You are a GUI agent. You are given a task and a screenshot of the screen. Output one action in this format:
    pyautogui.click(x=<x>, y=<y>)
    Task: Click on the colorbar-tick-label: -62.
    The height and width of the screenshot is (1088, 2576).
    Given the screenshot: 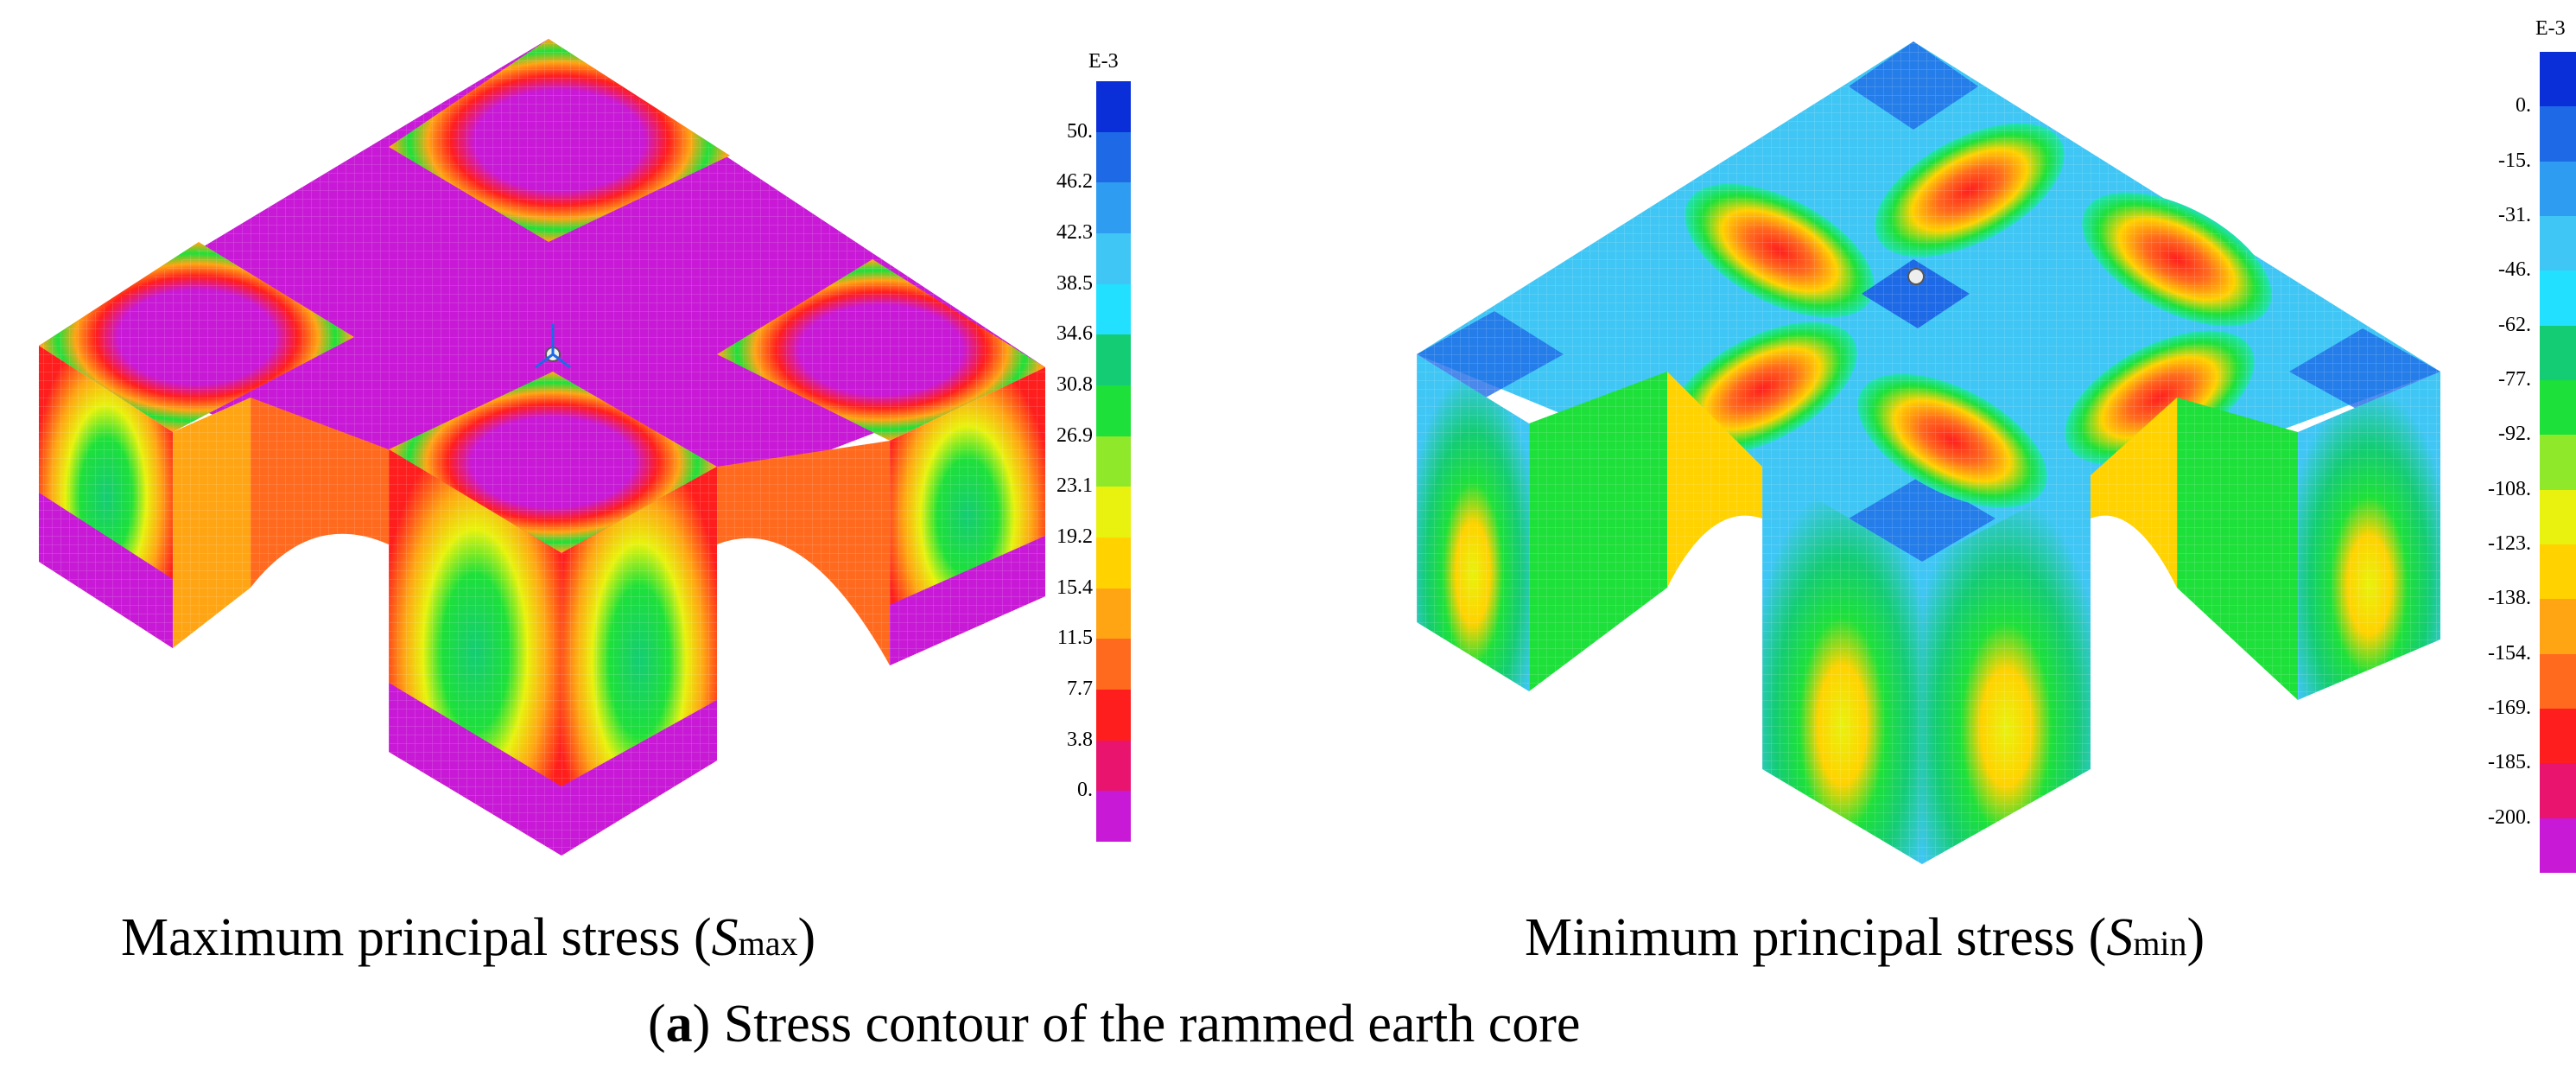 What is the action you would take?
    pyautogui.click(x=2514, y=324)
    